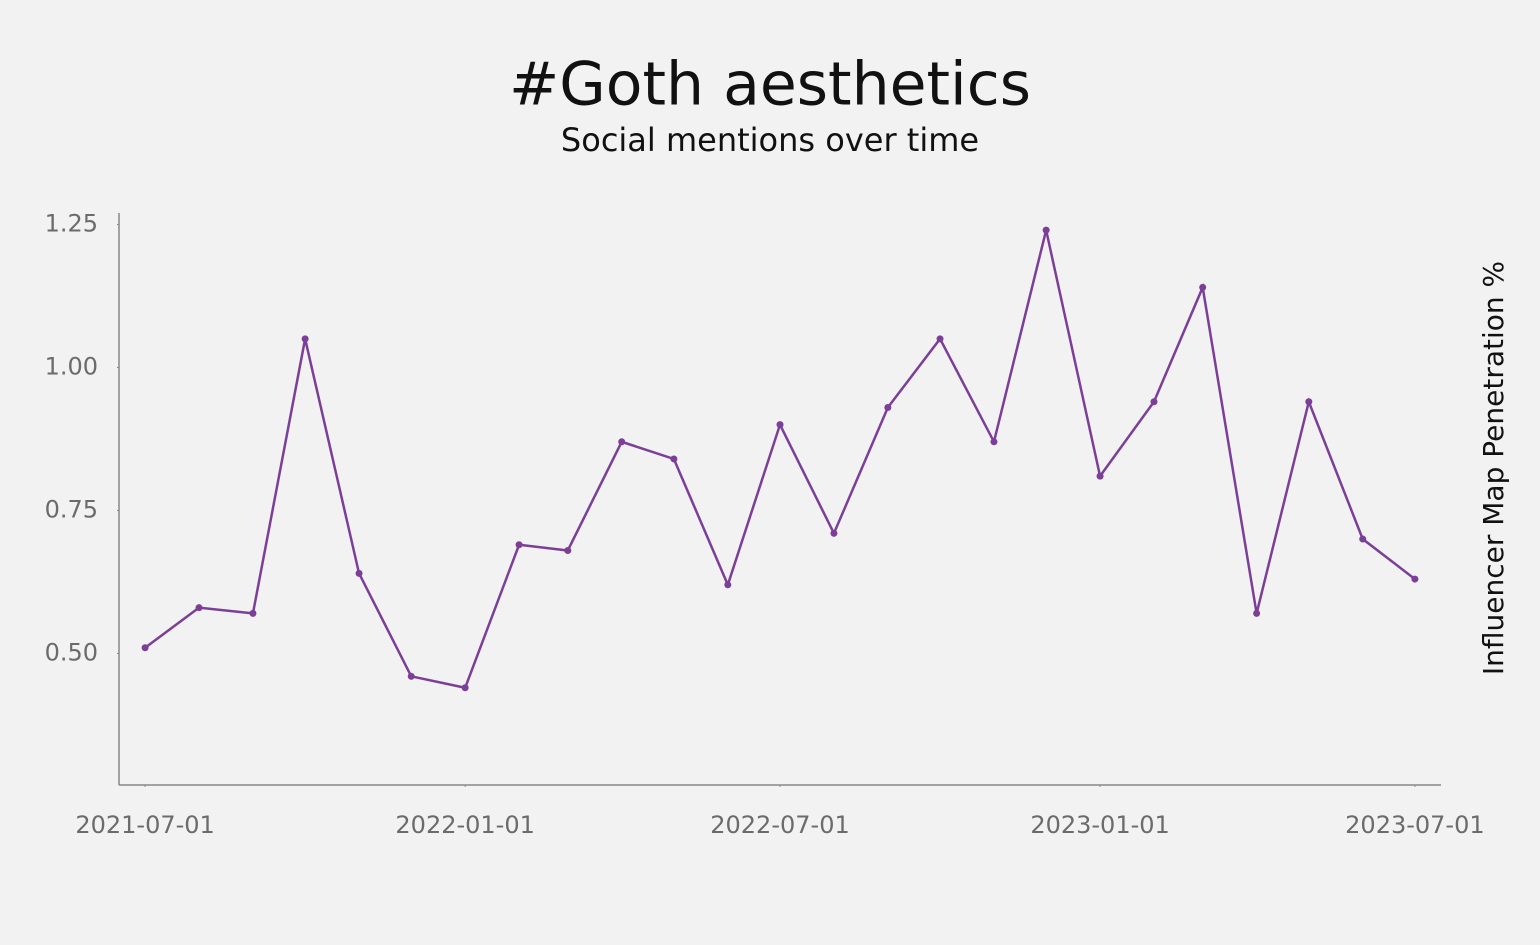  Describe the element at coordinates (770, 85) in the screenshot. I see `chart-title: #Goth aesthetics` at that location.